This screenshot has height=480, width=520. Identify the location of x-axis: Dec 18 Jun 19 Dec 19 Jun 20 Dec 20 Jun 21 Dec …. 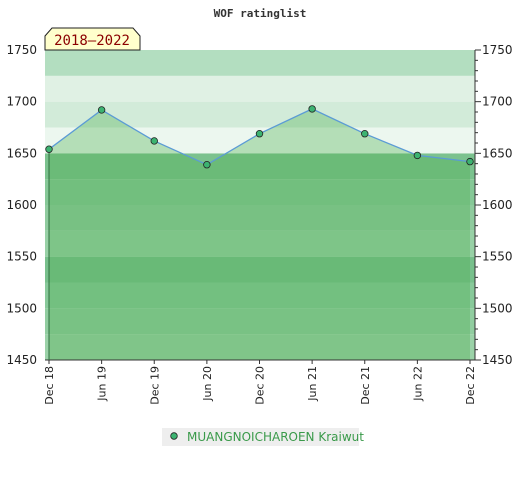
(260, 382).